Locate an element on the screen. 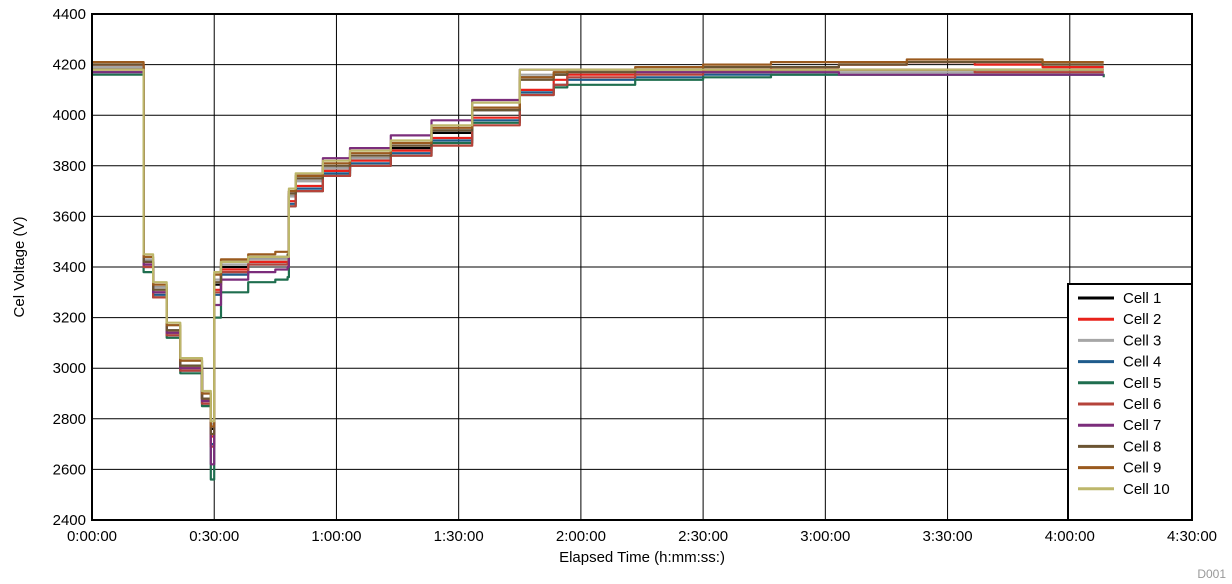  y-tick-label: 4200 is located at coordinates (69, 65).